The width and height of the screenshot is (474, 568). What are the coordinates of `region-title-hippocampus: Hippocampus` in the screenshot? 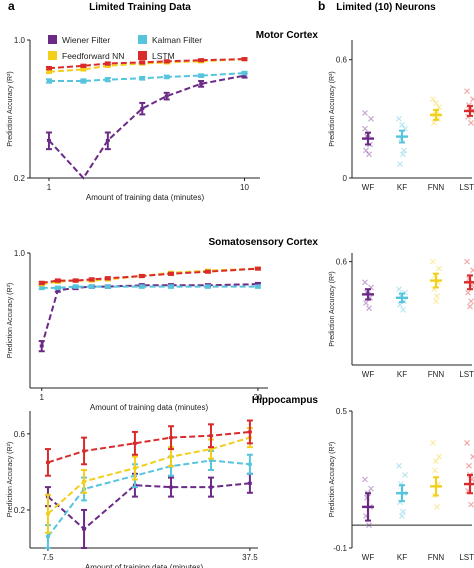 It's located at (285, 400).